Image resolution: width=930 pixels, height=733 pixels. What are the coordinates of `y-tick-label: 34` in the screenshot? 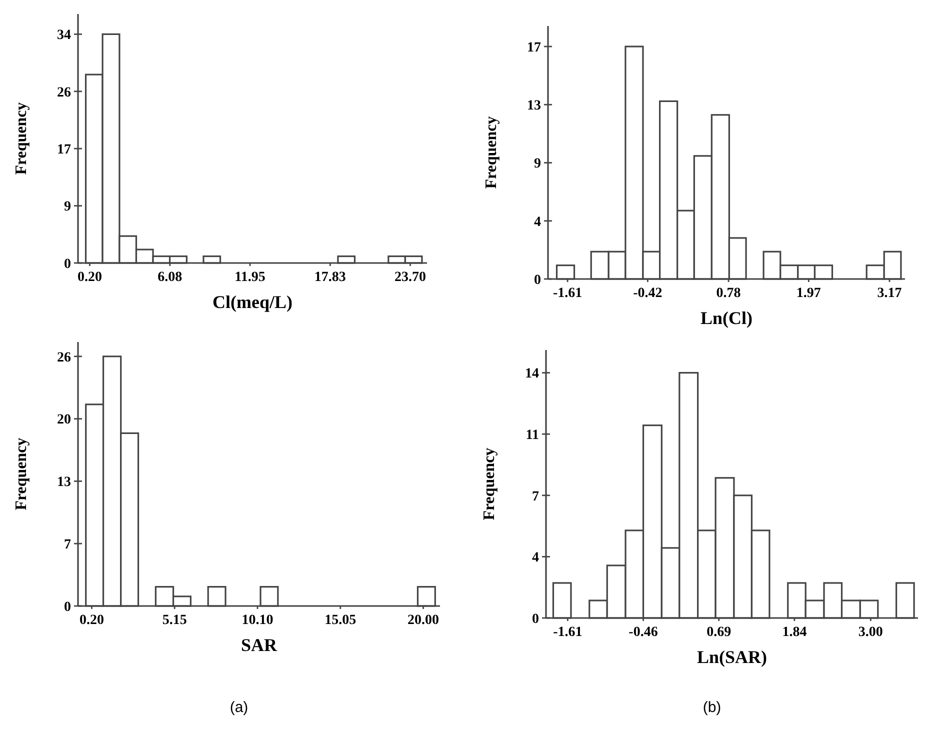 It's located at (64, 36).